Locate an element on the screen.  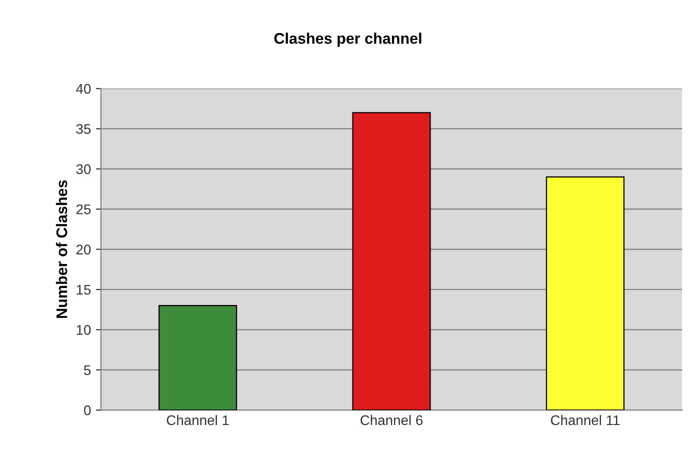
y-tick-label: 20 is located at coordinates (83, 249).